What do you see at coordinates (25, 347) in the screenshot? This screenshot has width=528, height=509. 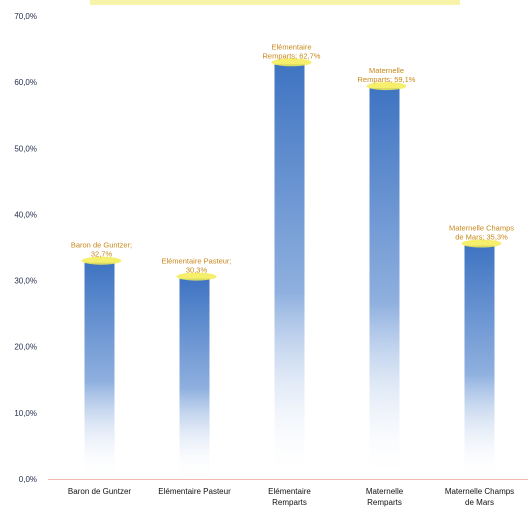 I see `y-tick-label: 20,0%` at bounding box center [25, 347].